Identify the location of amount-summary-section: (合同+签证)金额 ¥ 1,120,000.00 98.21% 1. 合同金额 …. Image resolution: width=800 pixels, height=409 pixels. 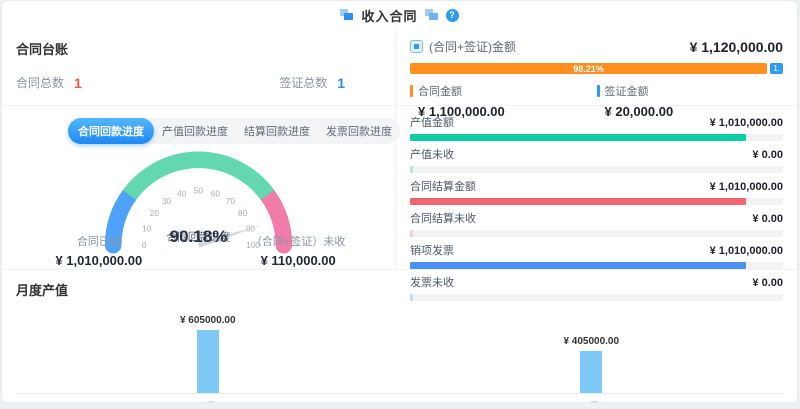
(596, 74).